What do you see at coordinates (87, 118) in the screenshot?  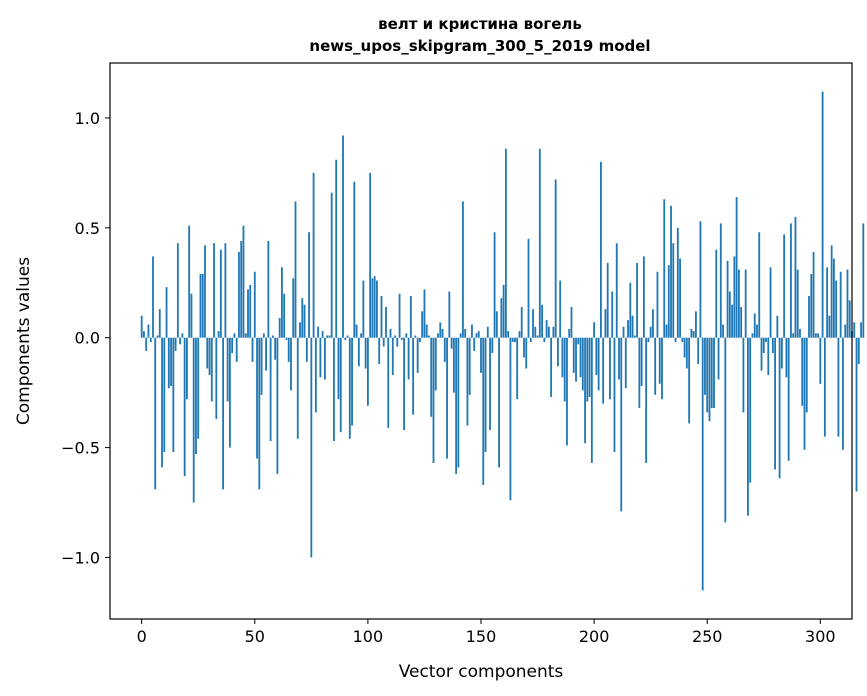 I see `y-tick-label: 1.0` at bounding box center [87, 118].